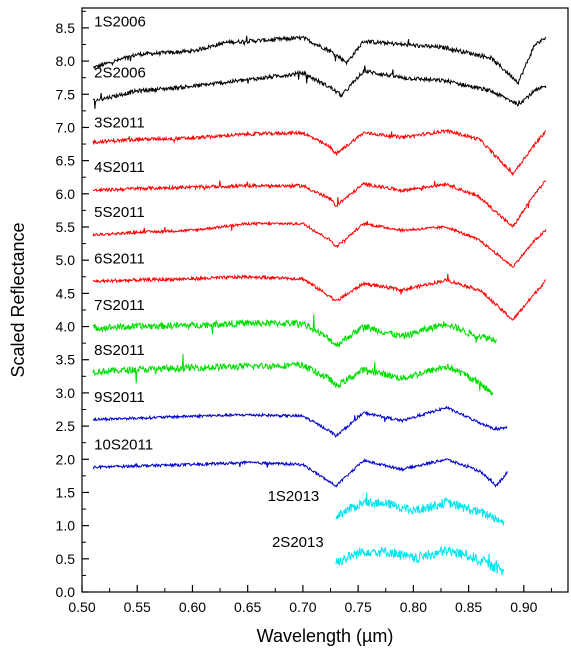  What do you see at coordinates (420, 560) in the screenshot?
I see `series-line-2S2013` at bounding box center [420, 560].